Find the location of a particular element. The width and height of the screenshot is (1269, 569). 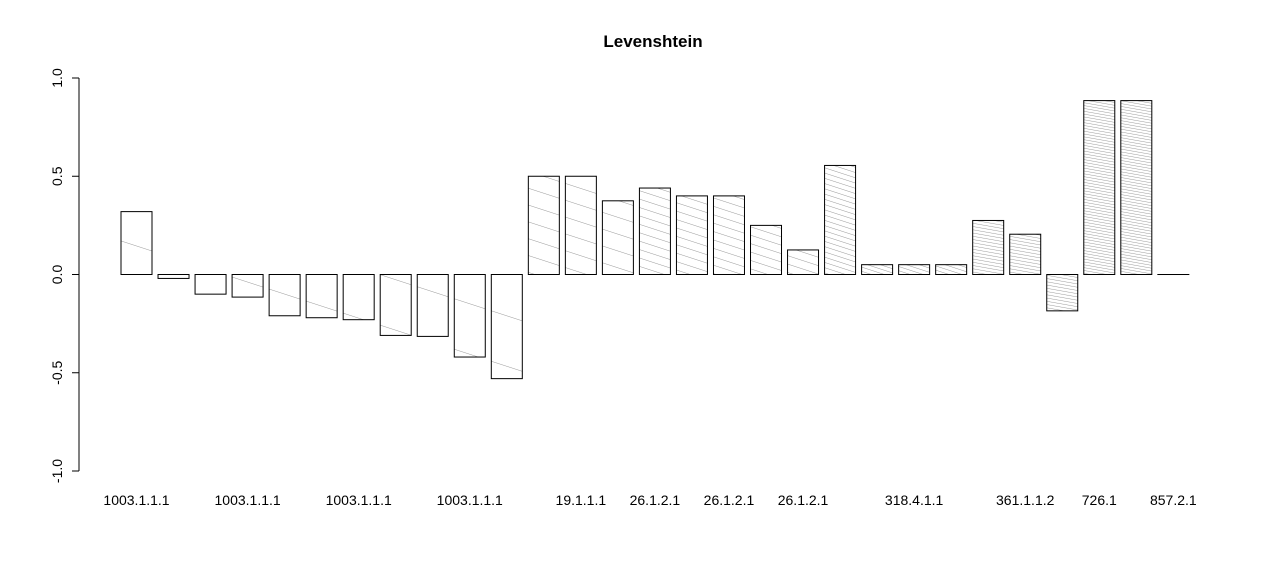

y-tick-label: 0.0 is located at coordinates (57, 275).